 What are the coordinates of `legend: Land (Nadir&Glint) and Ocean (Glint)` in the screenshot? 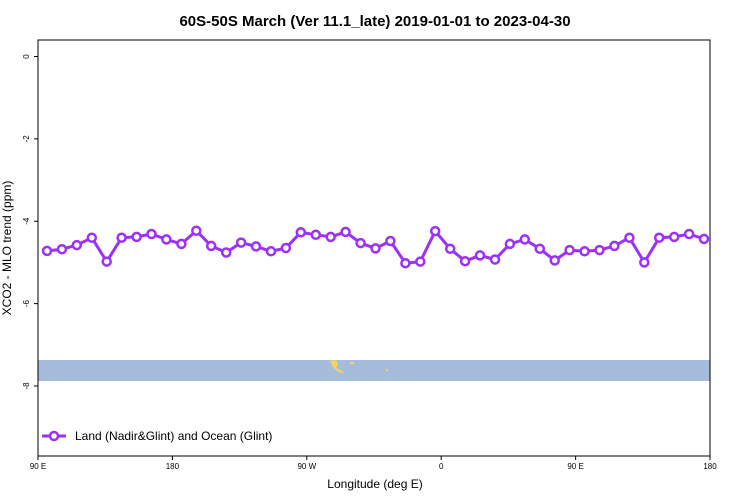 It's located at (157, 436).